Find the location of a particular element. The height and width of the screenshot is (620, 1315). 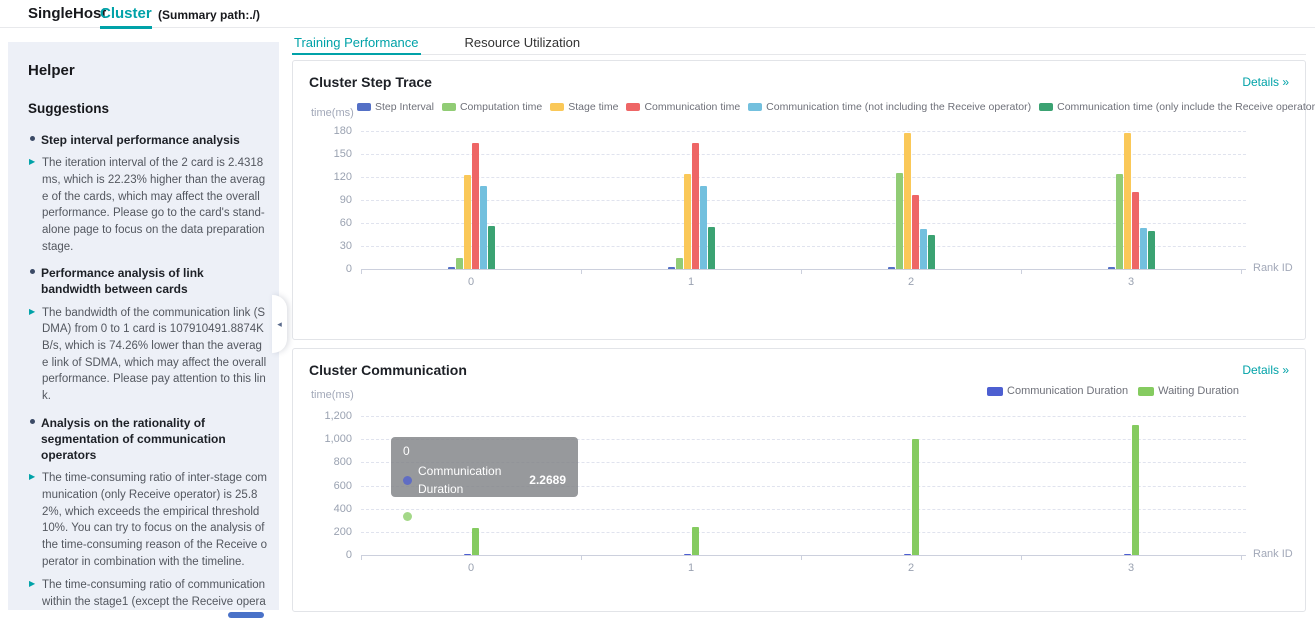

horizontal-scrollbar-thumb is located at coordinates (246, 615).